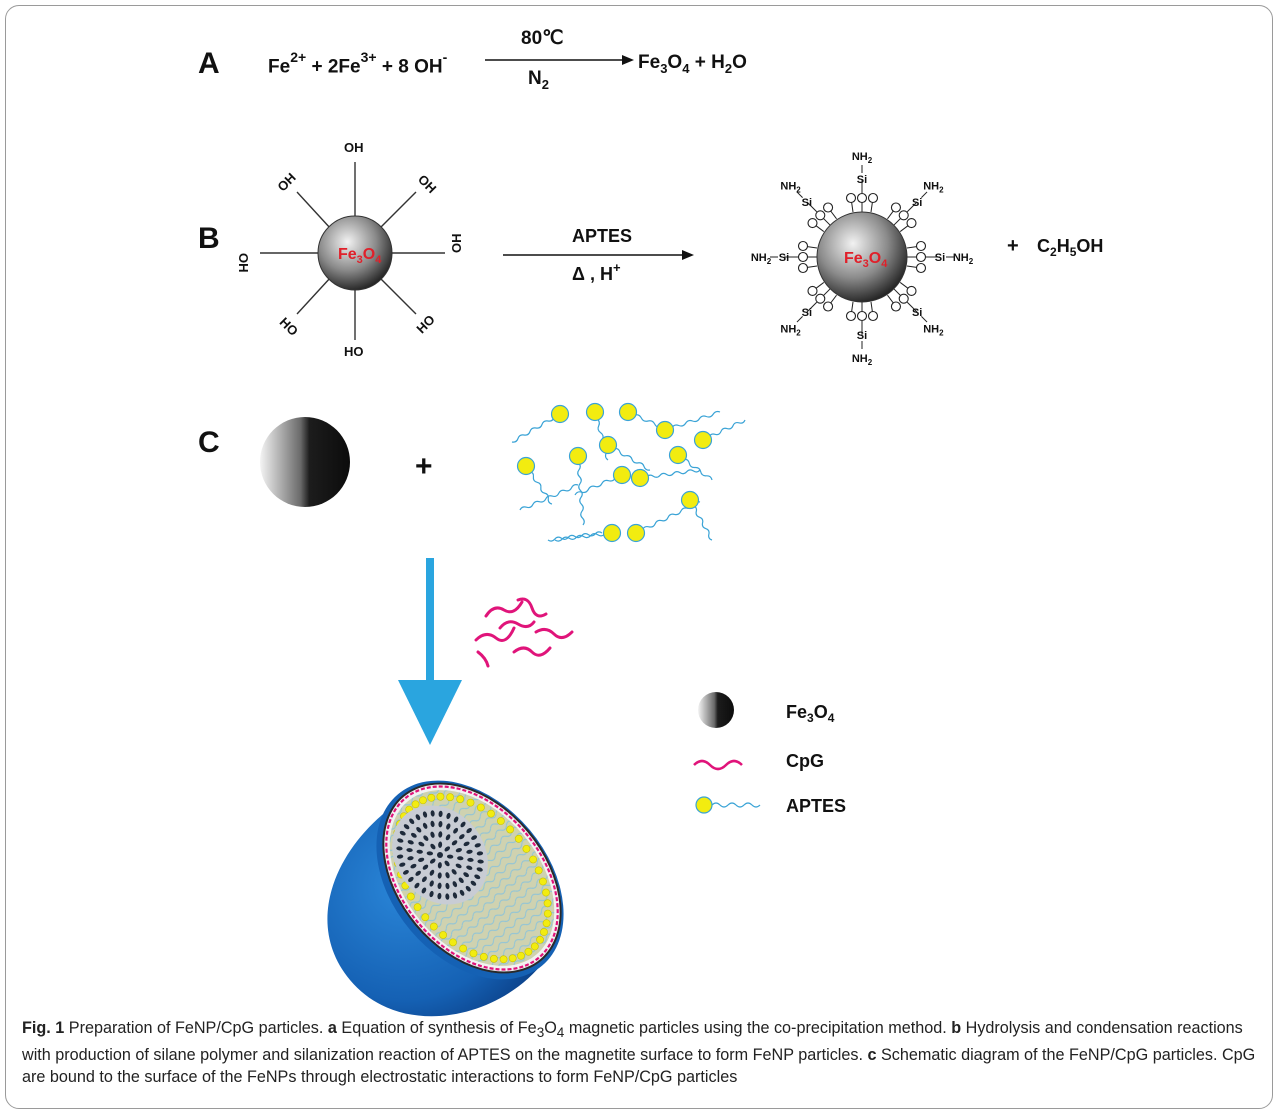 Image resolution: width=1282 pixels, height=1119 pixels. What do you see at coordinates (305, 462) in the screenshot?
I see `fe3o4-sphere` at bounding box center [305, 462].